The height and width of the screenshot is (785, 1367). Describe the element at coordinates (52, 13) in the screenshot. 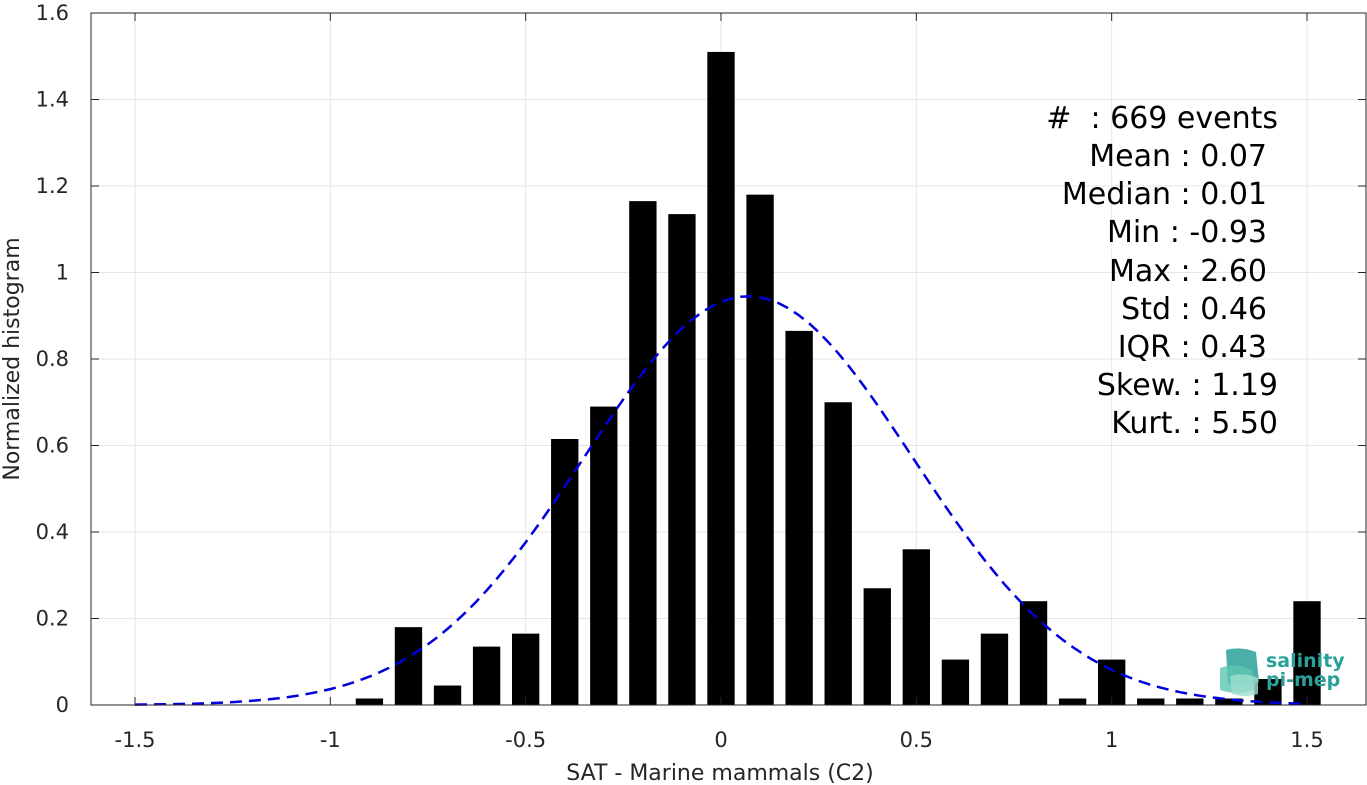

I see `y-tick-label: 1.6` at that location.